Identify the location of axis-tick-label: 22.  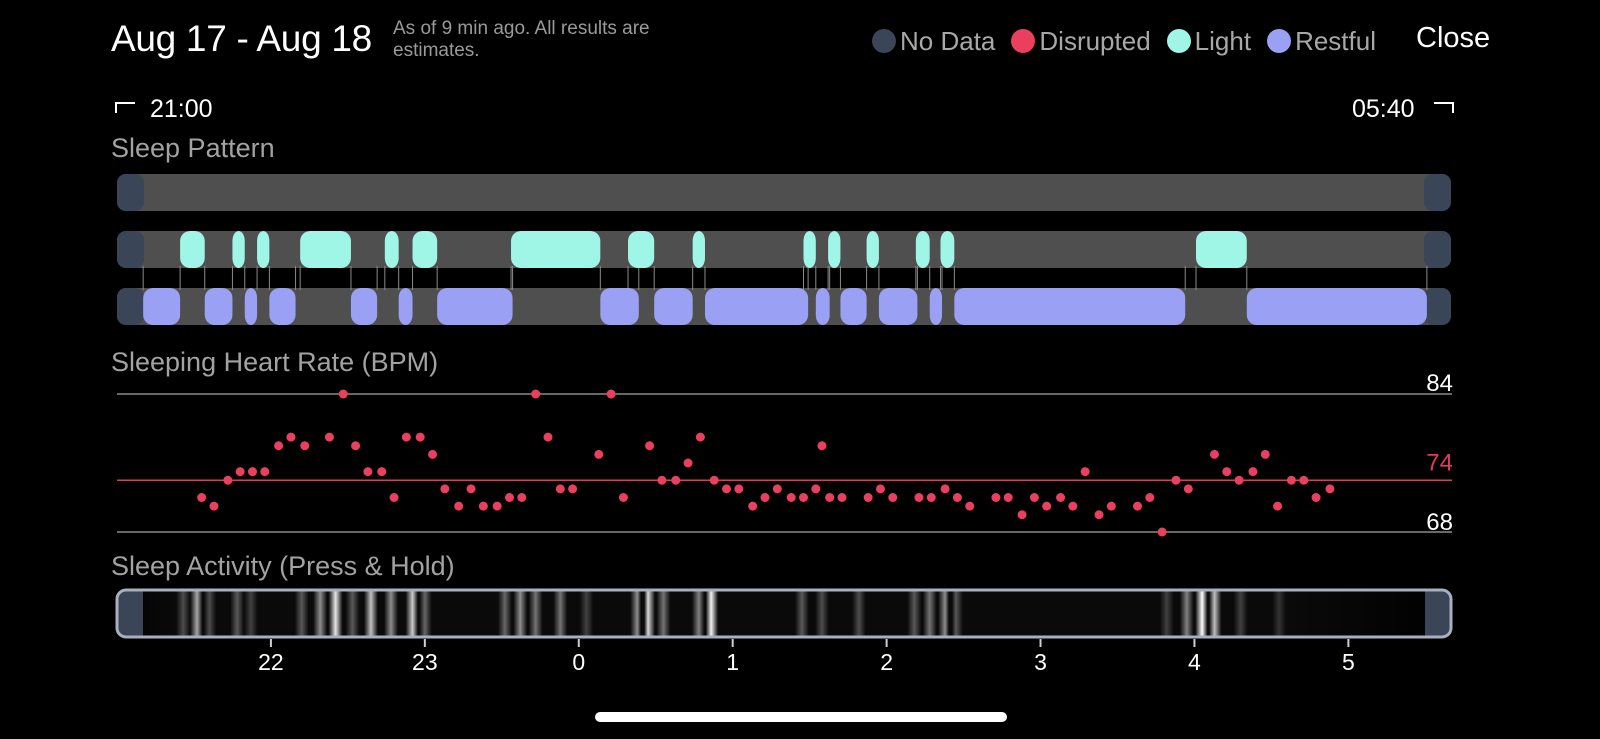
(271, 662).